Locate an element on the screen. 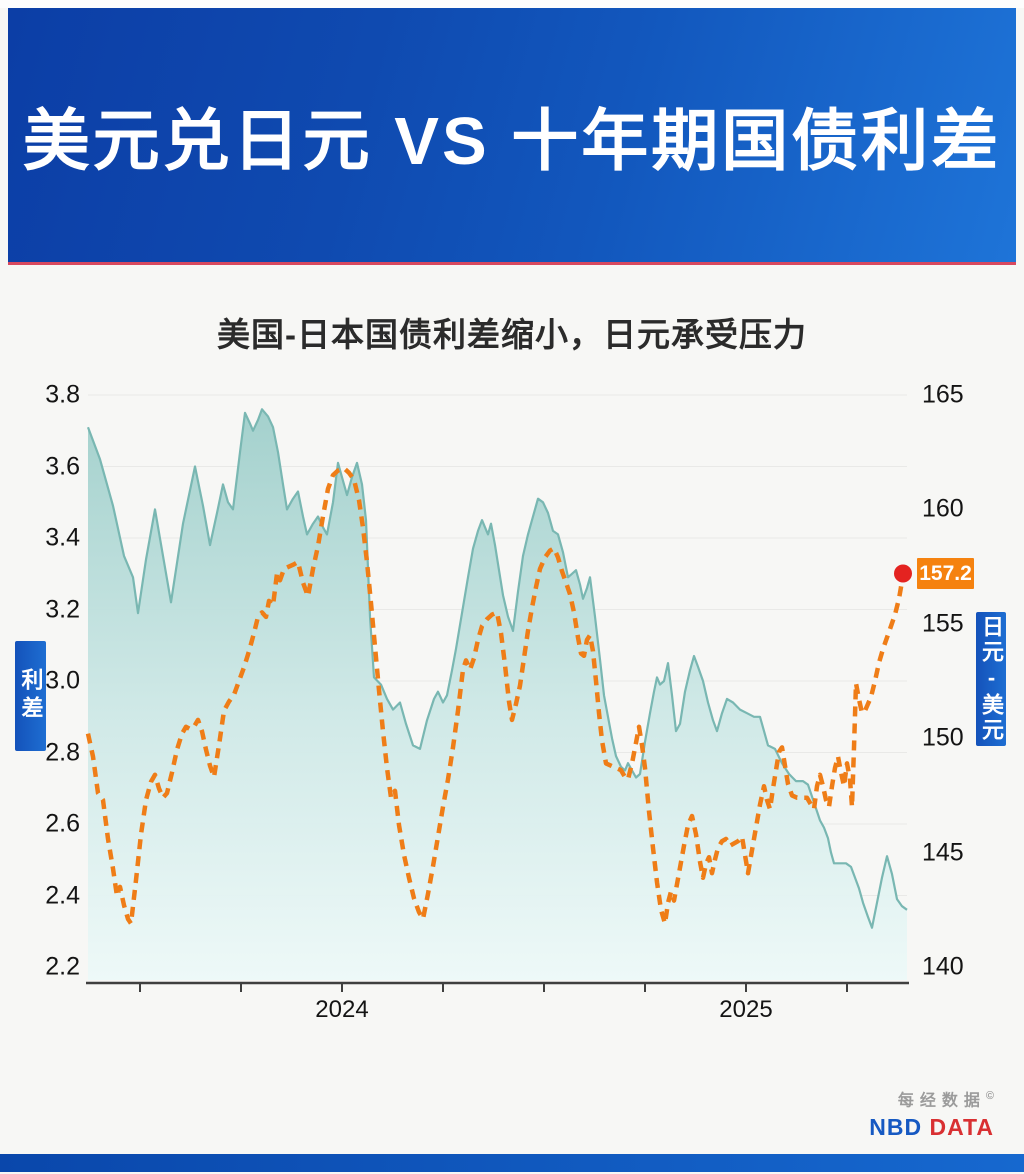 This screenshot has height=1174, width=1024. left-tick-label: 2.2 is located at coordinates (62, 966).